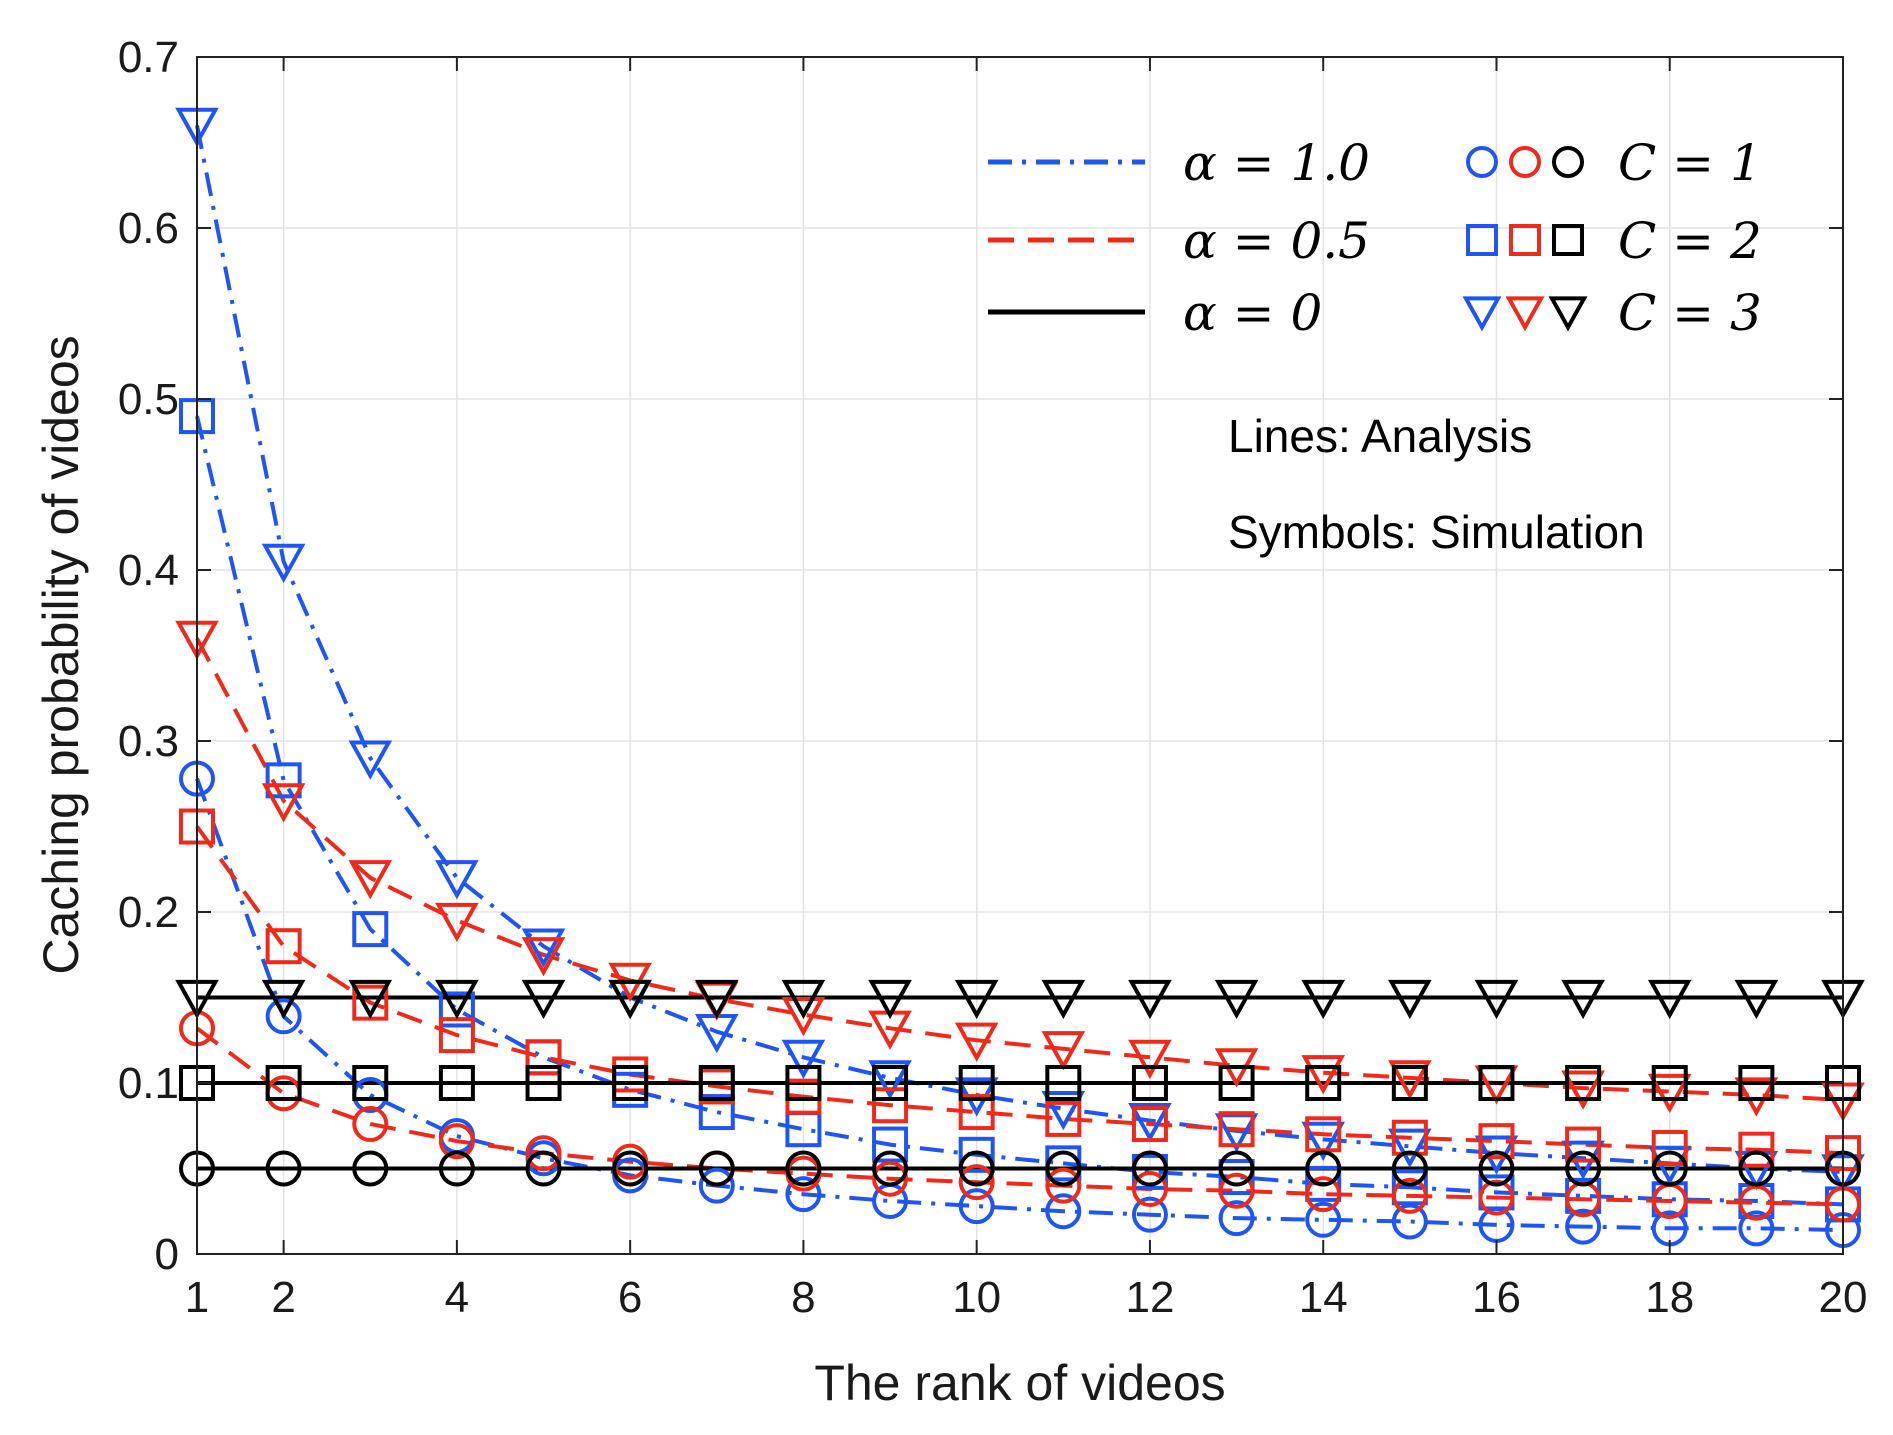 The width and height of the screenshot is (1893, 1435). Describe the element at coordinates (148, 228) in the screenshot. I see `y-tick-label-6: 0.6` at that location.